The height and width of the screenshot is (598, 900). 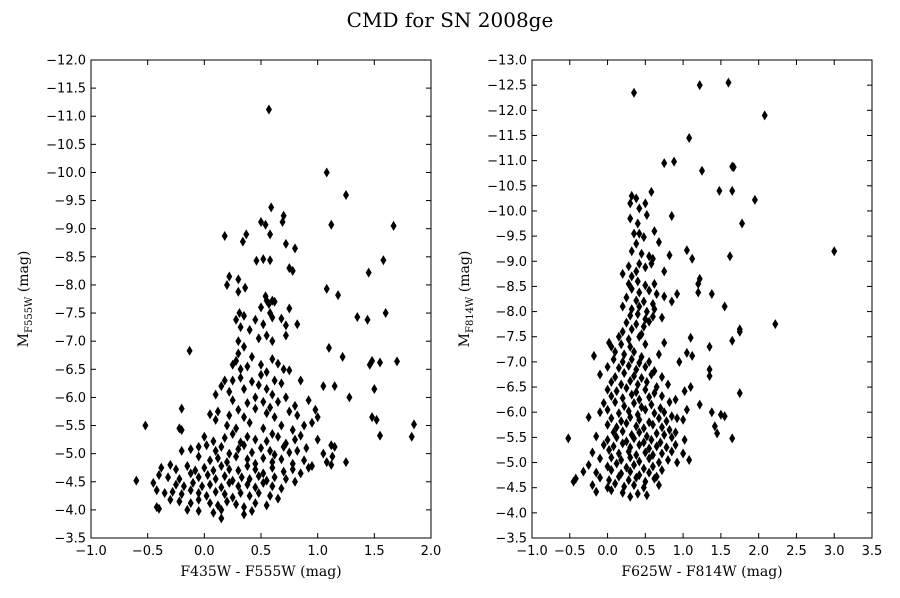 What do you see at coordinates (511, 362) in the screenshot?
I see `y-tick-label: −7.0` at bounding box center [511, 362].